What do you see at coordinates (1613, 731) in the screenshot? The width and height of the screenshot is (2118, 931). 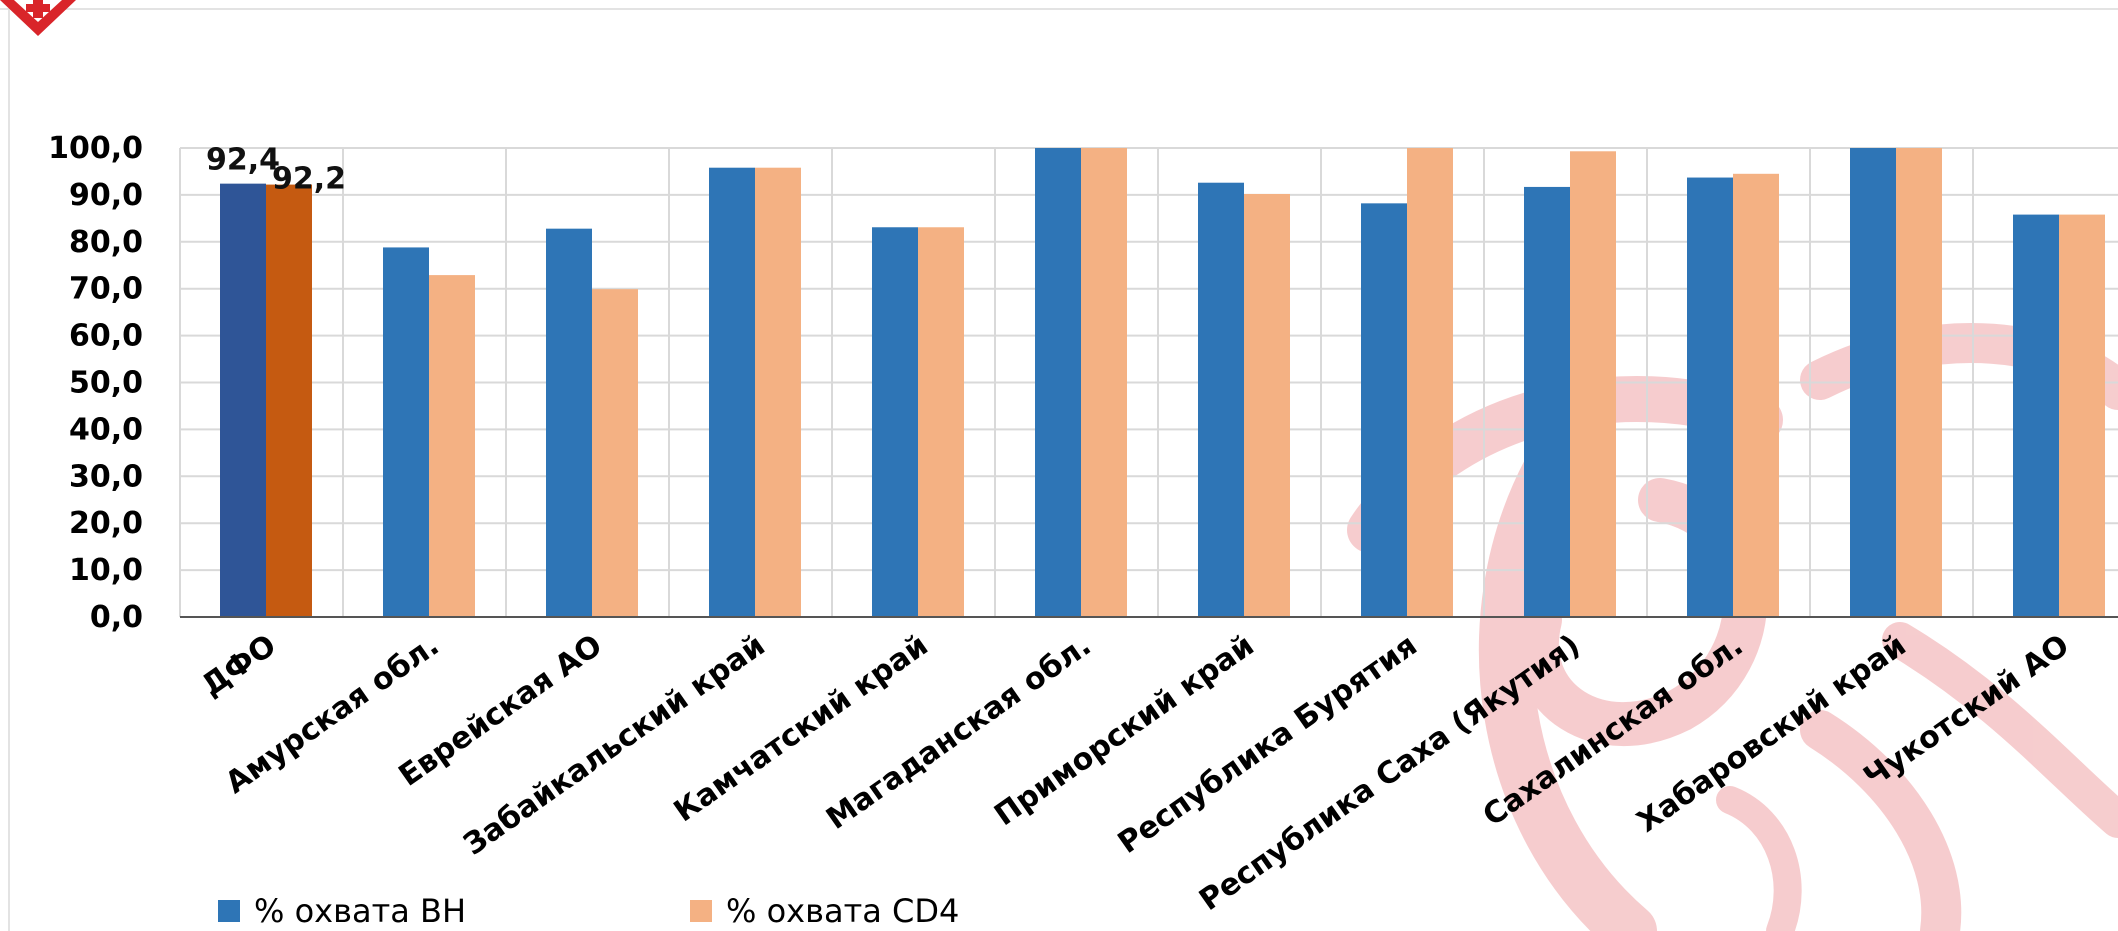 I see `x-category-label: Сахалинская обл.` at bounding box center [1613, 731].